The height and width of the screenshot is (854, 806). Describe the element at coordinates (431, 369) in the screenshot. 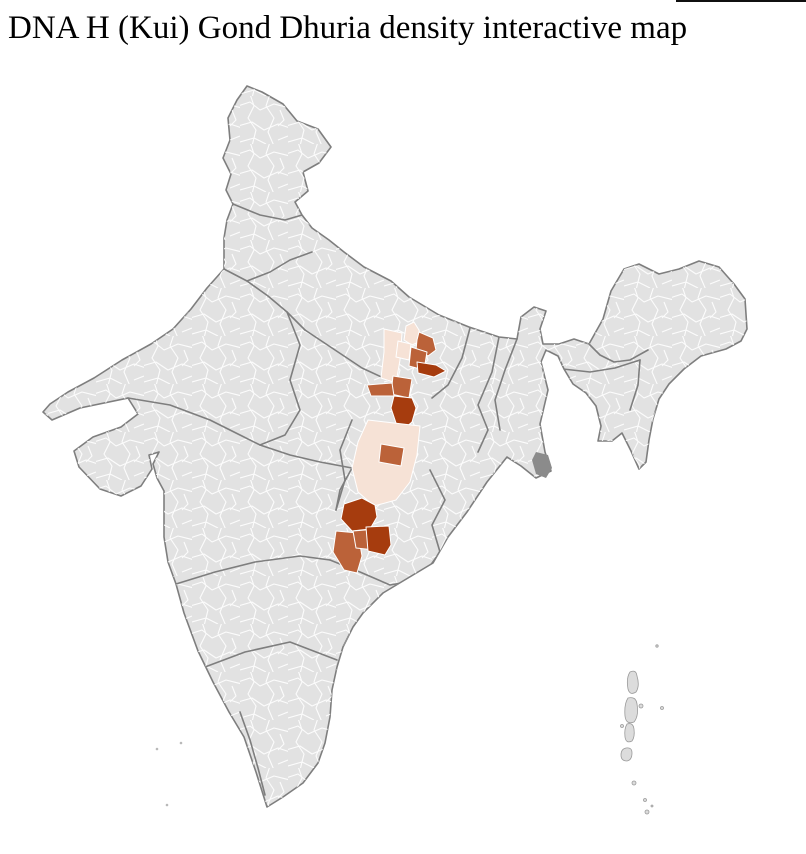

I see `district-u5` at that location.